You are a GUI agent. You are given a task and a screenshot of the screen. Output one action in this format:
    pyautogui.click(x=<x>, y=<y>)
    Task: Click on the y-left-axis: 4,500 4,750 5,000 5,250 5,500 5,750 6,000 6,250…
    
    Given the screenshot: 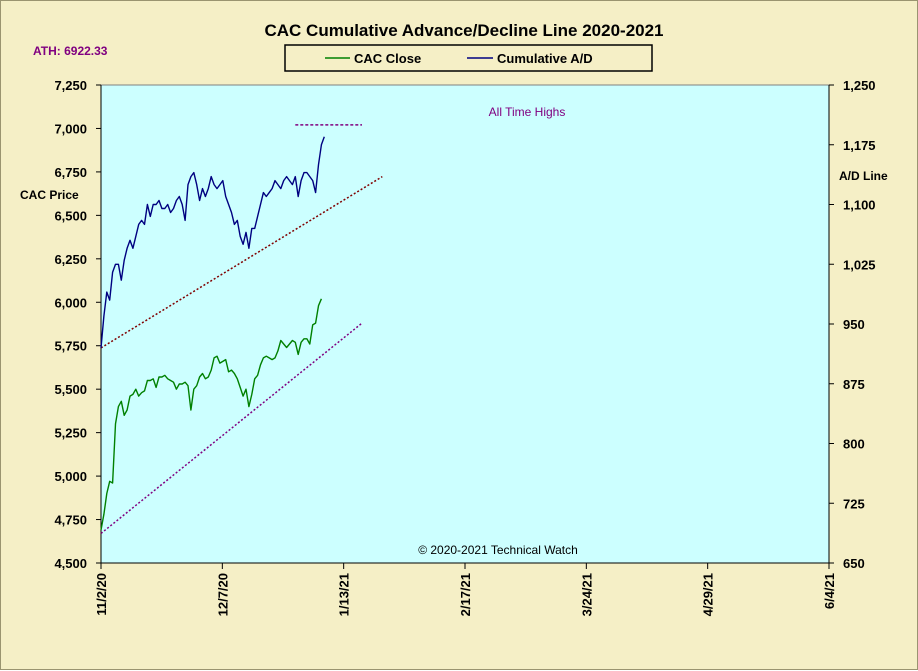 What is the action you would take?
    pyautogui.click(x=78, y=324)
    